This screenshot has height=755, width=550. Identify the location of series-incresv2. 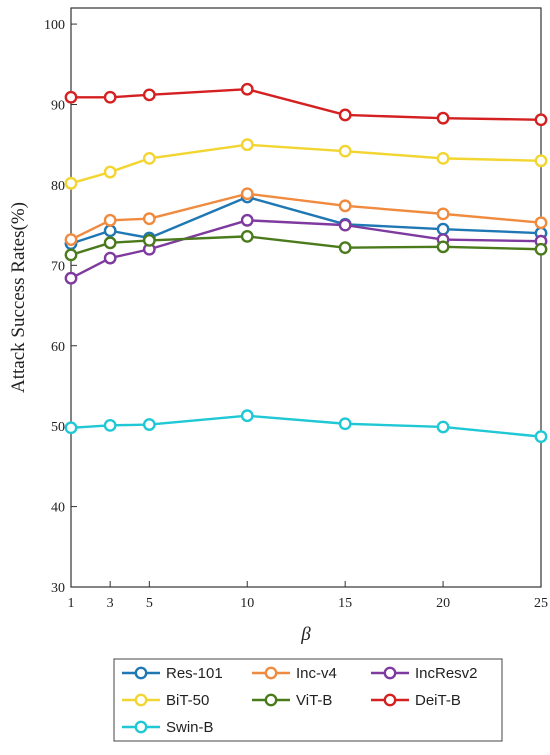
(306, 249).